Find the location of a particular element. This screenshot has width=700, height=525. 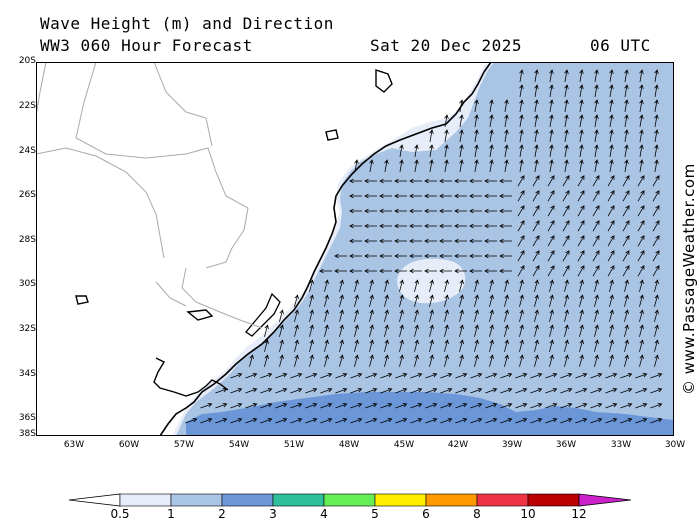

lat-label: 30S is located at coordinates (27, 284).